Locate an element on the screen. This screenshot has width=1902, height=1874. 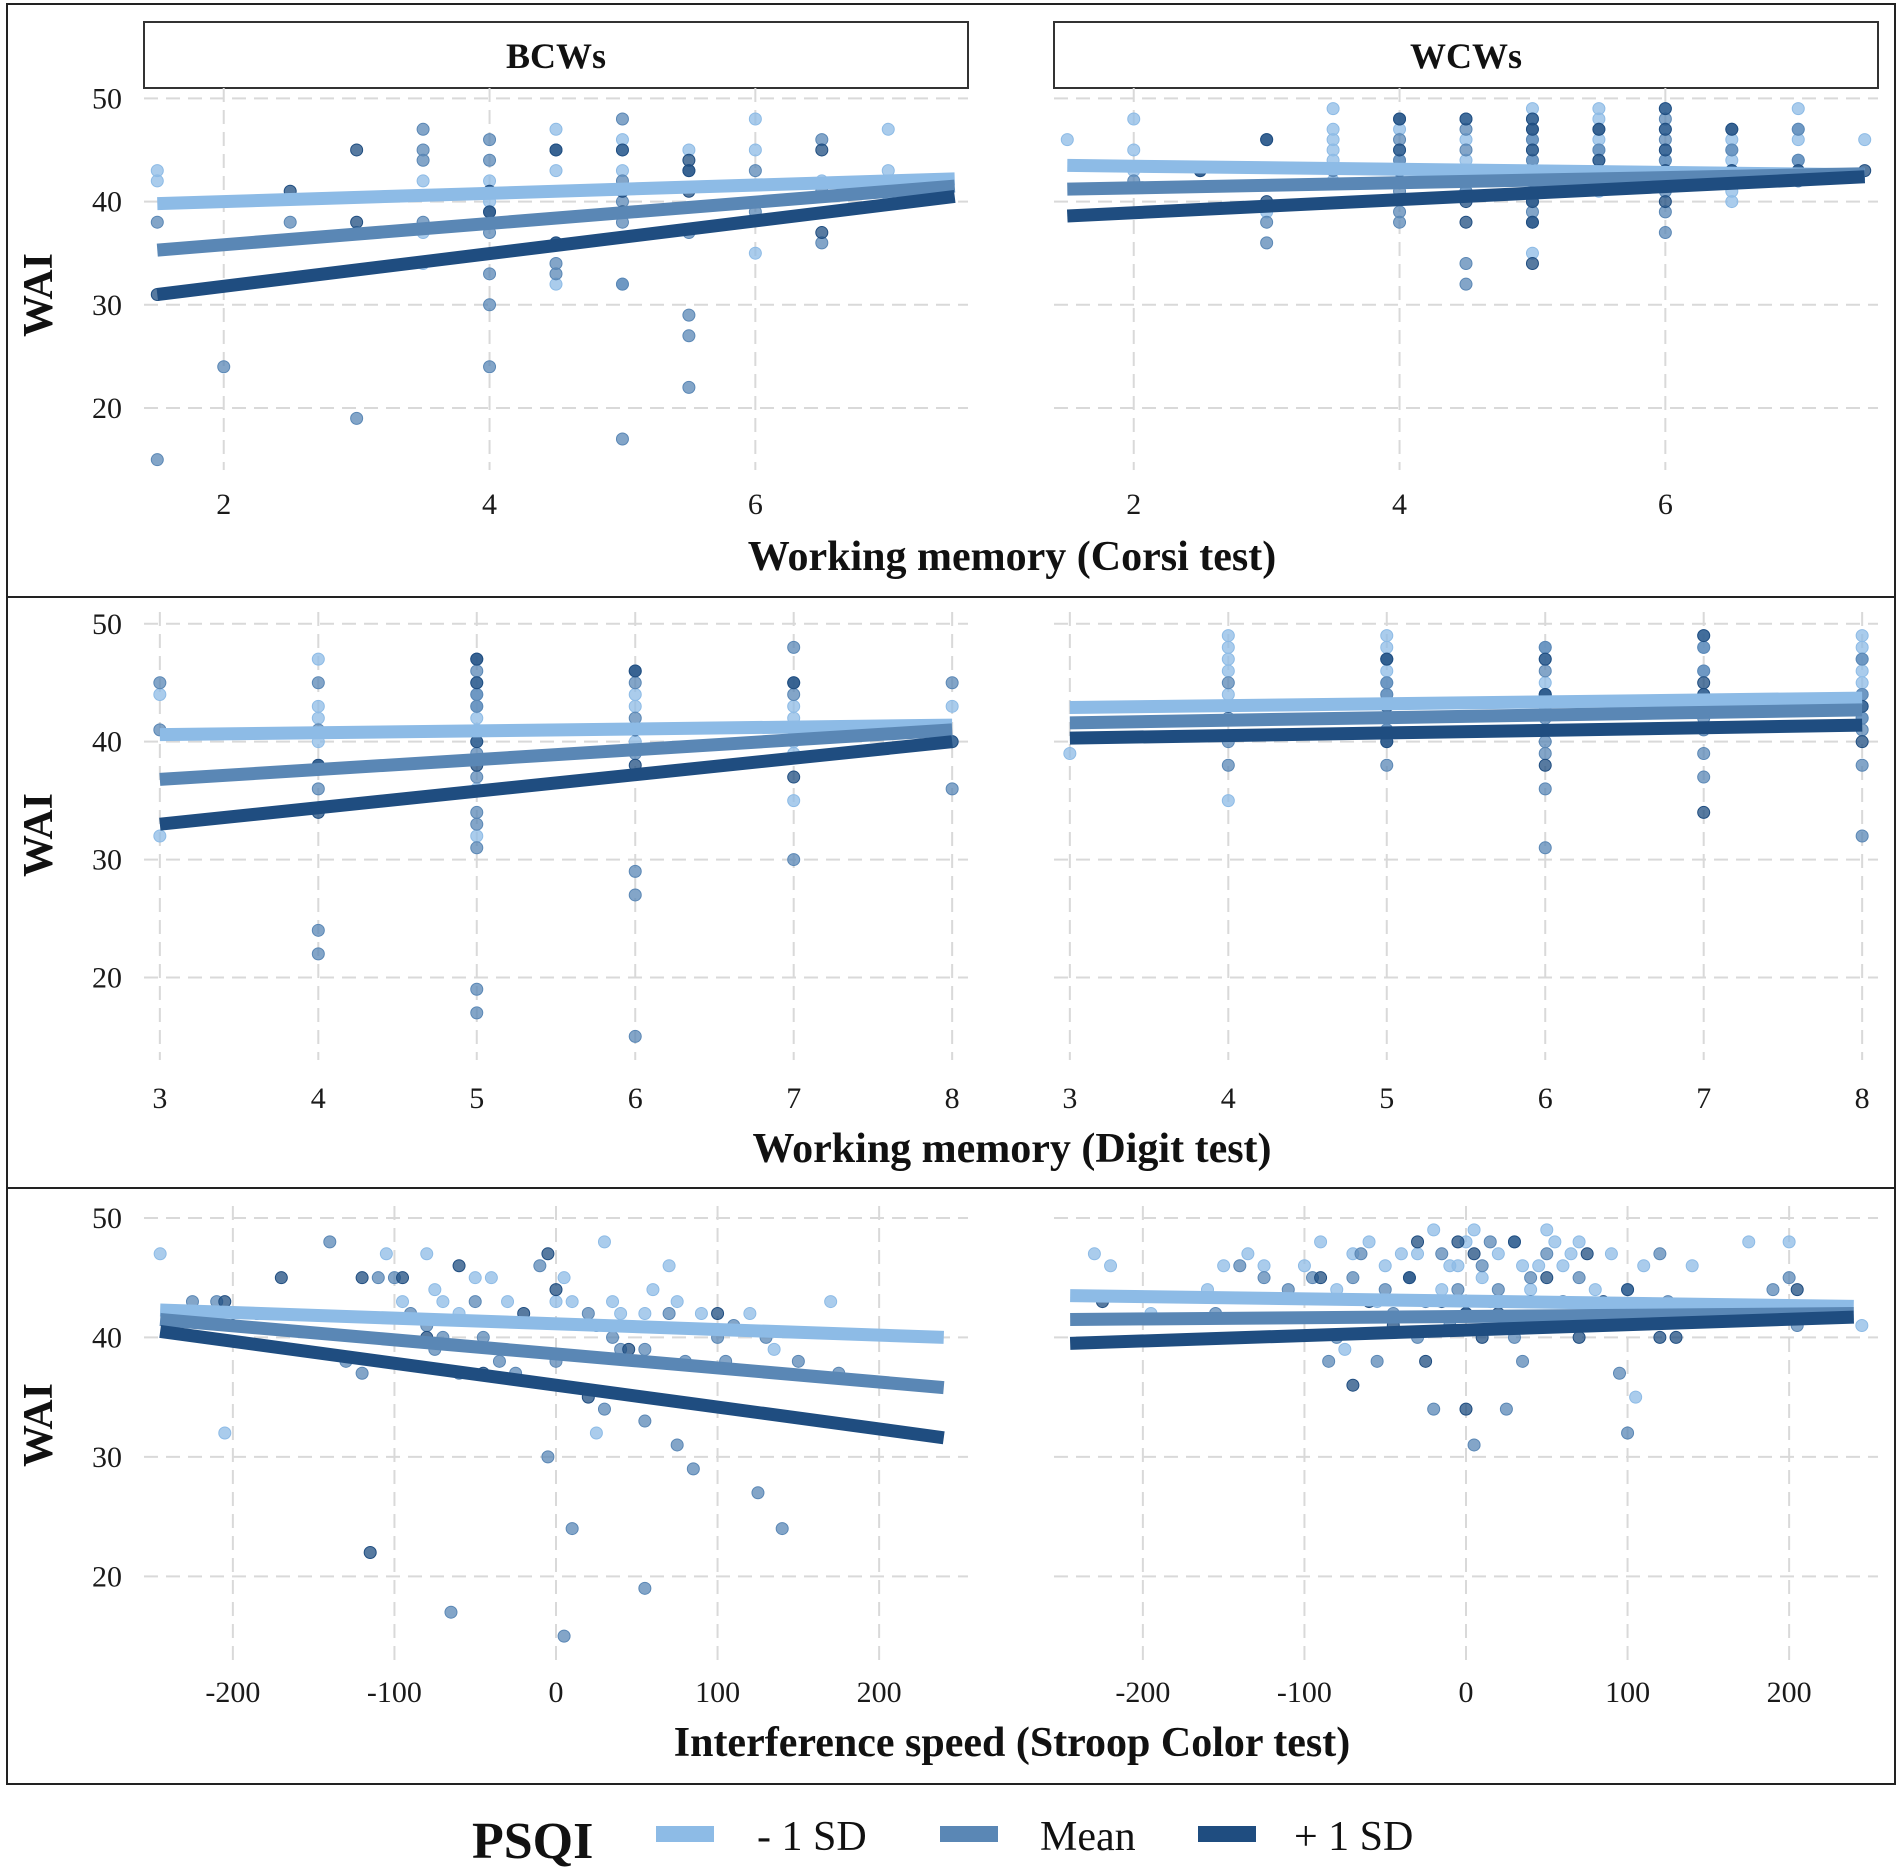
panel-bcws-digit: 20 30 40 50 3 4 5 6 7 8 is located at coordinates (530, 861).